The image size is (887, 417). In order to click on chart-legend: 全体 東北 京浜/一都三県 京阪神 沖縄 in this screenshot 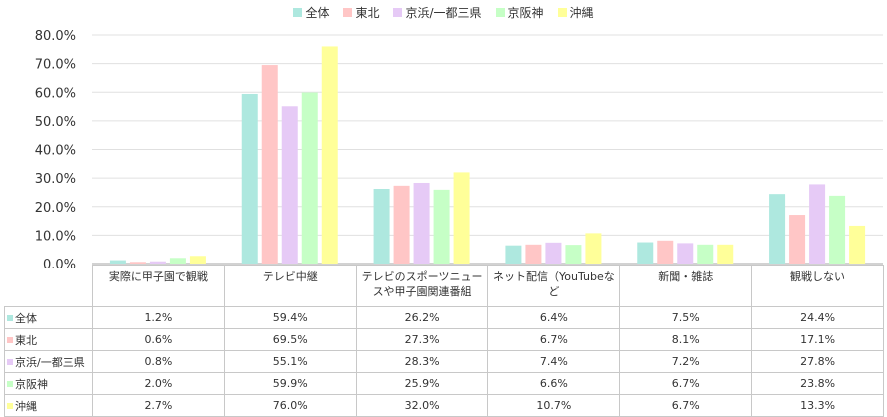, I will do `click(443, 12)`.